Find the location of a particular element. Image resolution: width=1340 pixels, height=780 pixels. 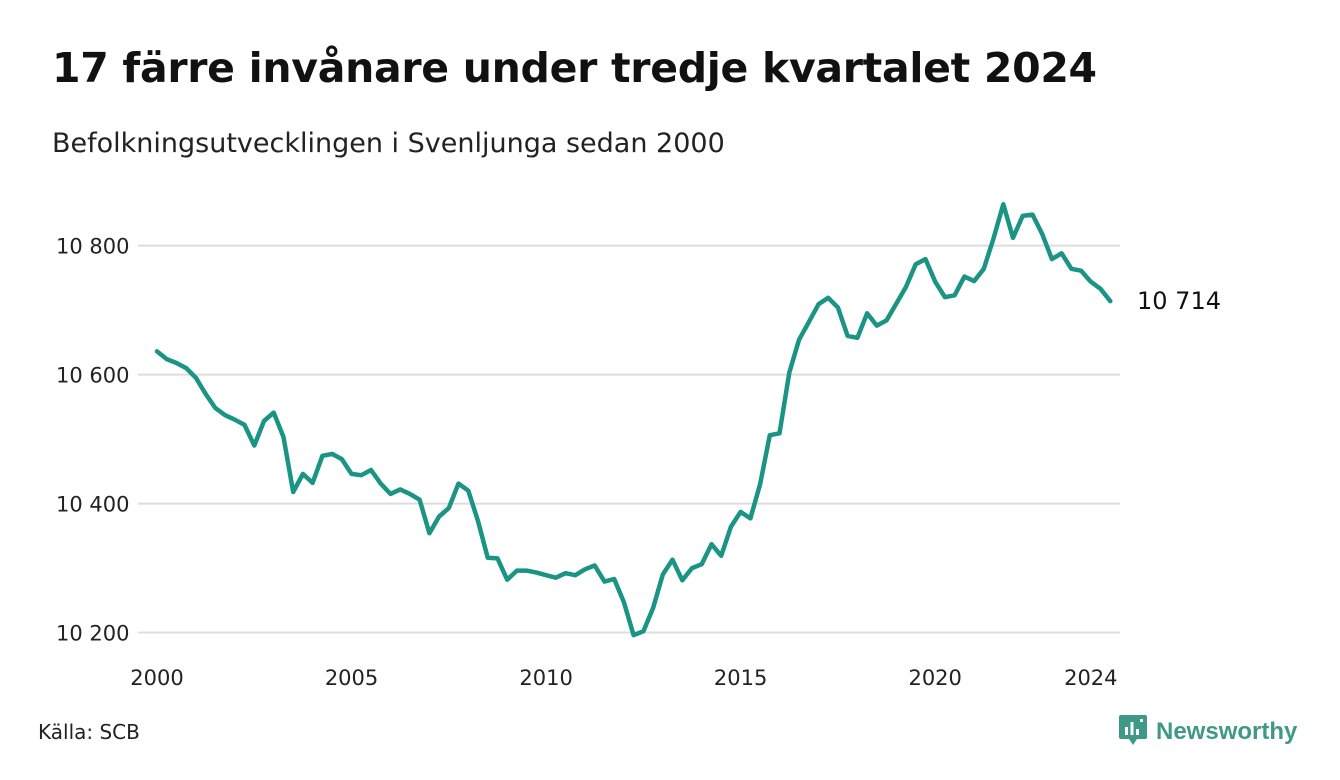

y-tick-label: 10 400 is located at coordinates (92, 505).